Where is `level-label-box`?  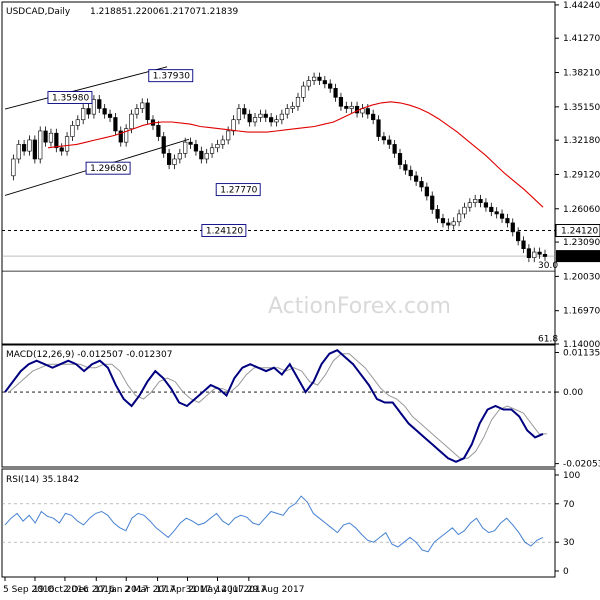
level-label-box is located at coordinates (577, 231).